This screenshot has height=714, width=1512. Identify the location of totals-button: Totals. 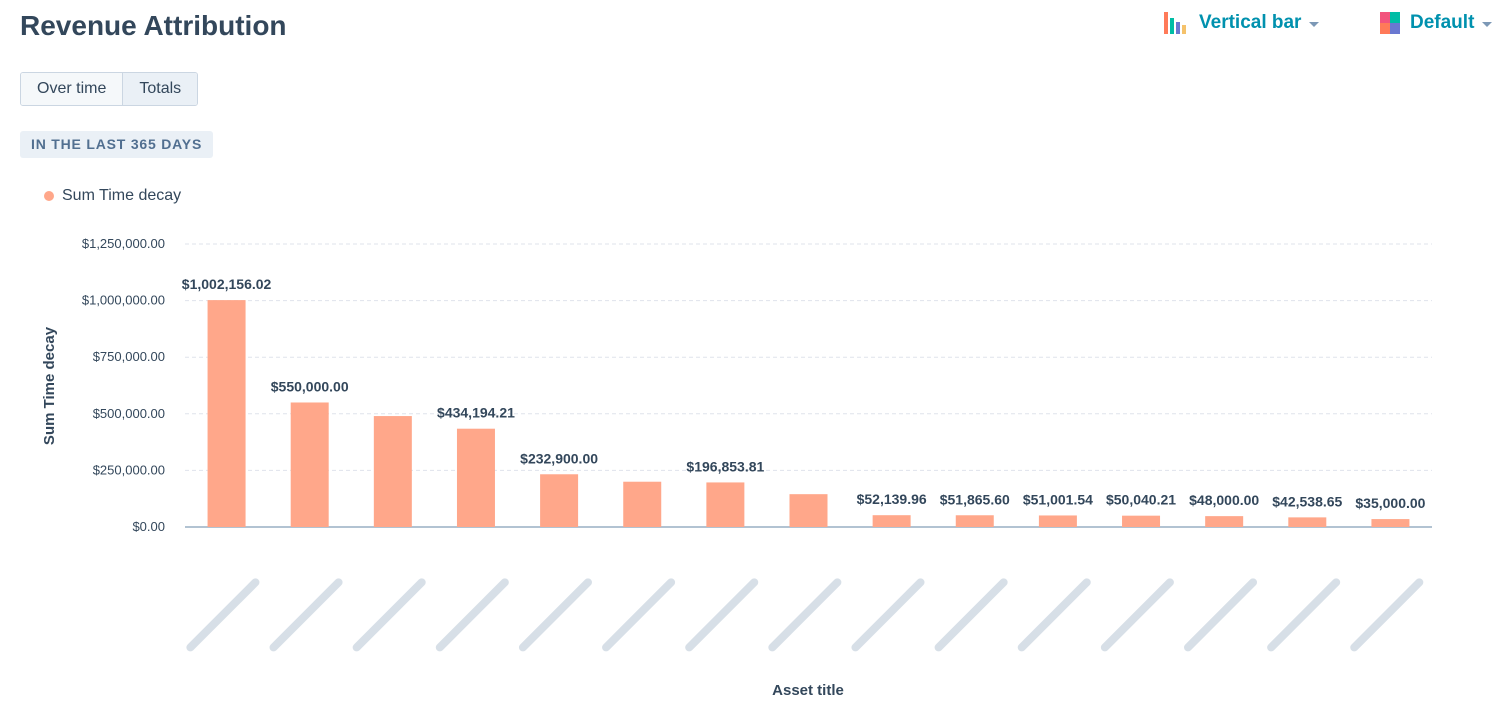
(160, 89).